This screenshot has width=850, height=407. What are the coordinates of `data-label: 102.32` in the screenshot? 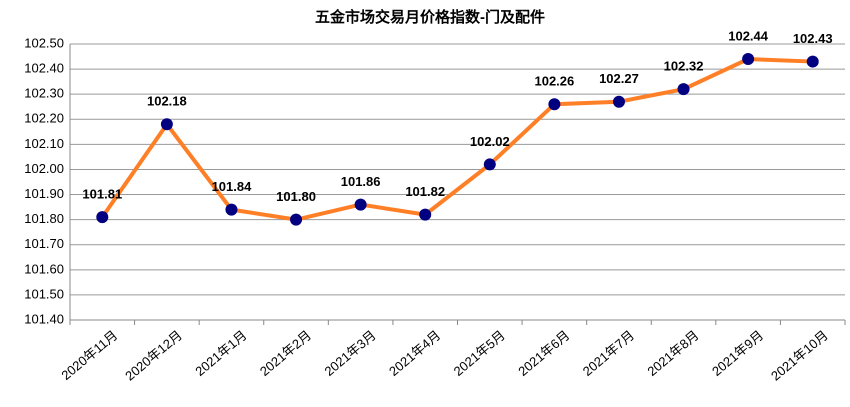 It's located at (684, 66).